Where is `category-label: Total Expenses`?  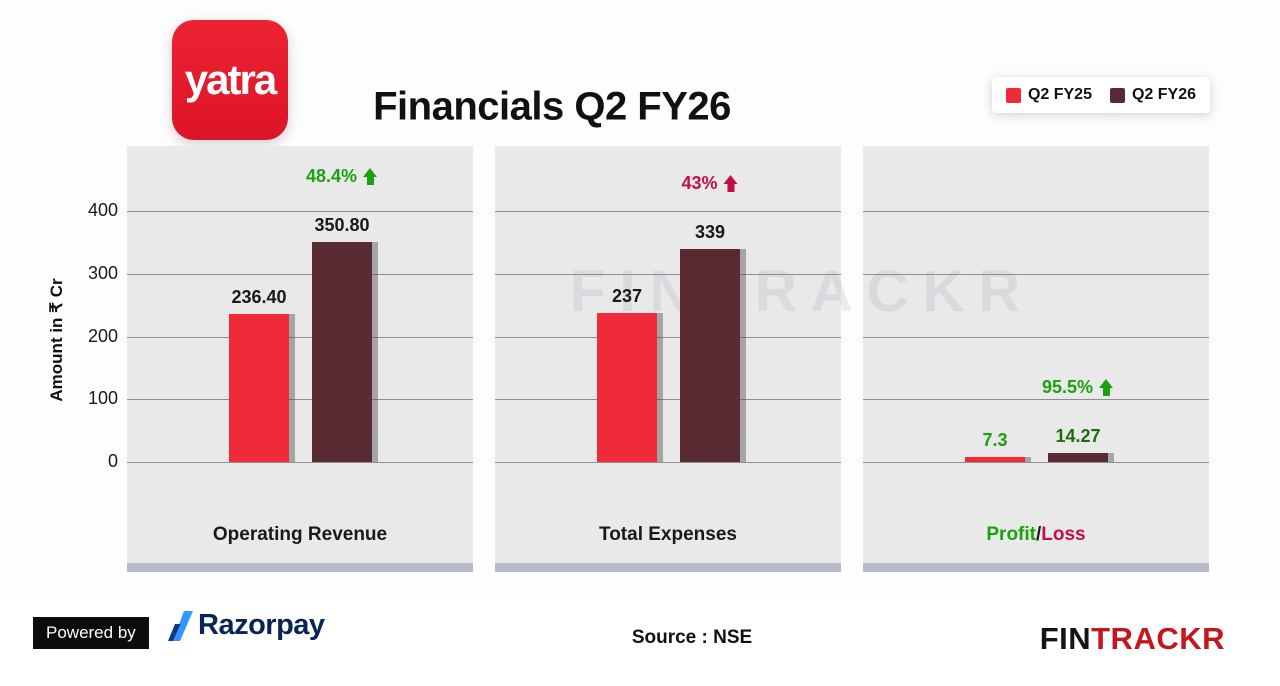
category-label: Total Expenses is located at coordinates (668, 535).